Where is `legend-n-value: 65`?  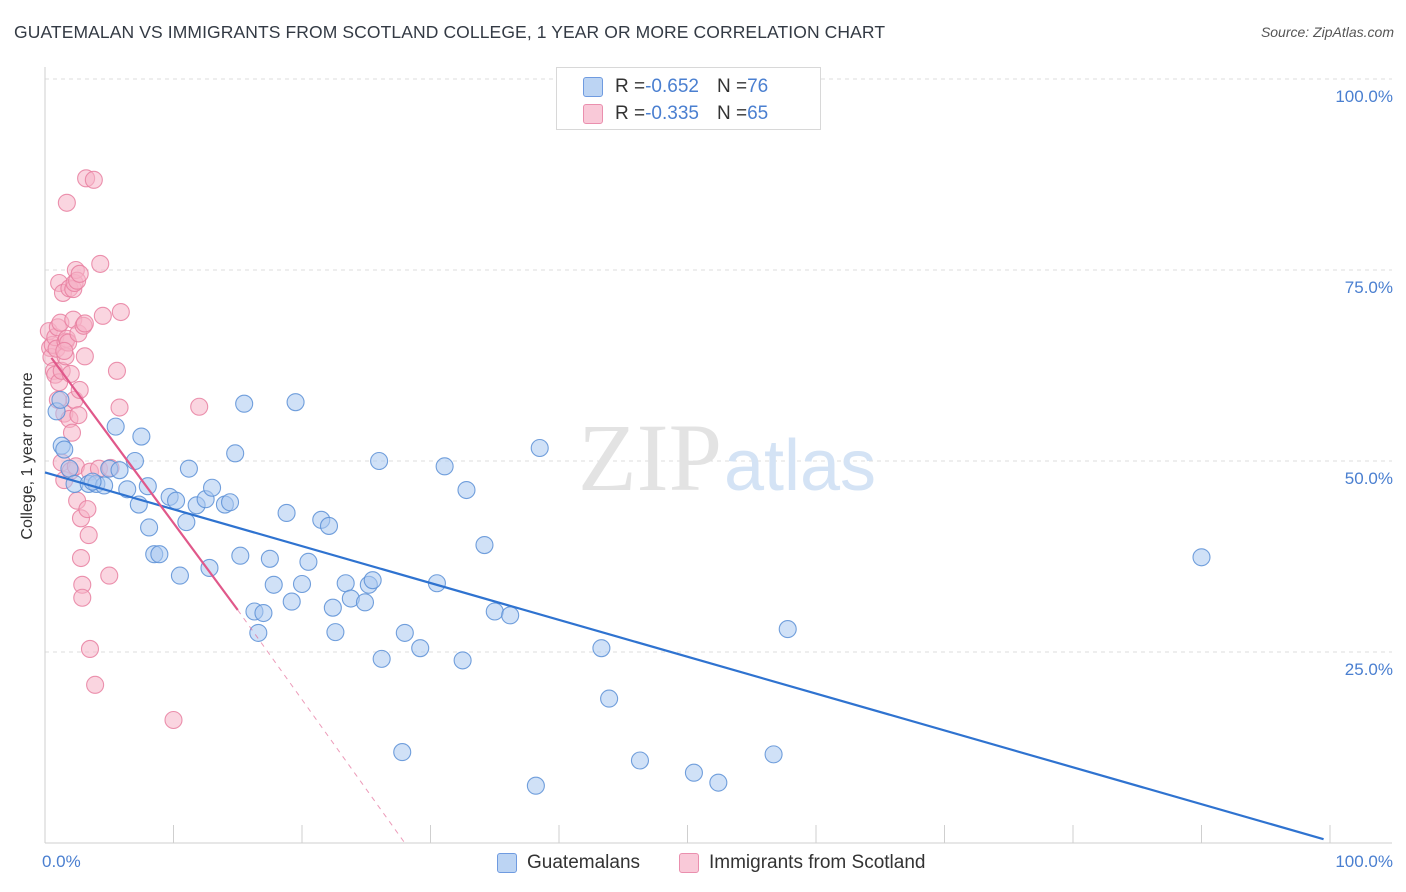
legend-n-value: 65 is located at coordinates (758, 113).